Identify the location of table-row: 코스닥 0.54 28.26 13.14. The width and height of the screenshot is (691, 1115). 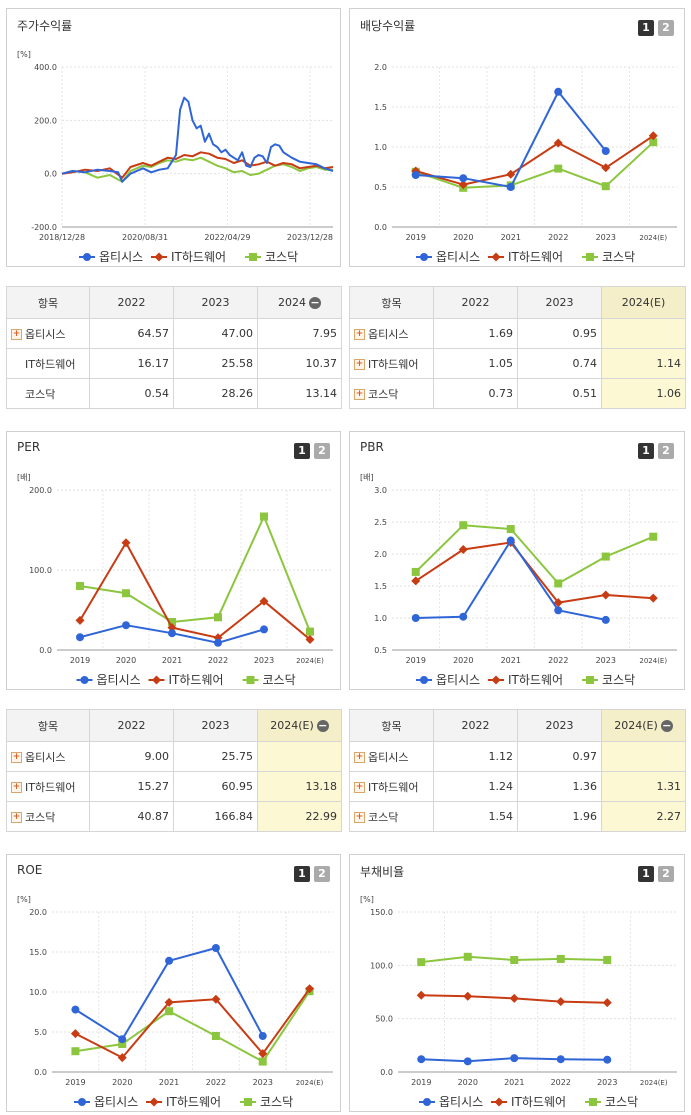
(174, 393).